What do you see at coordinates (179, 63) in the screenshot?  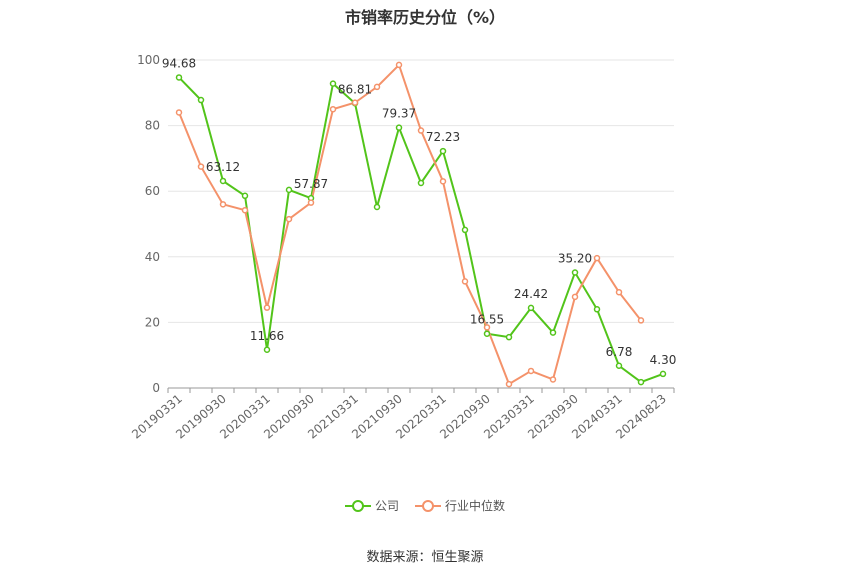 I see `company-data-label: 94.68` at bounding box center [179, 63].